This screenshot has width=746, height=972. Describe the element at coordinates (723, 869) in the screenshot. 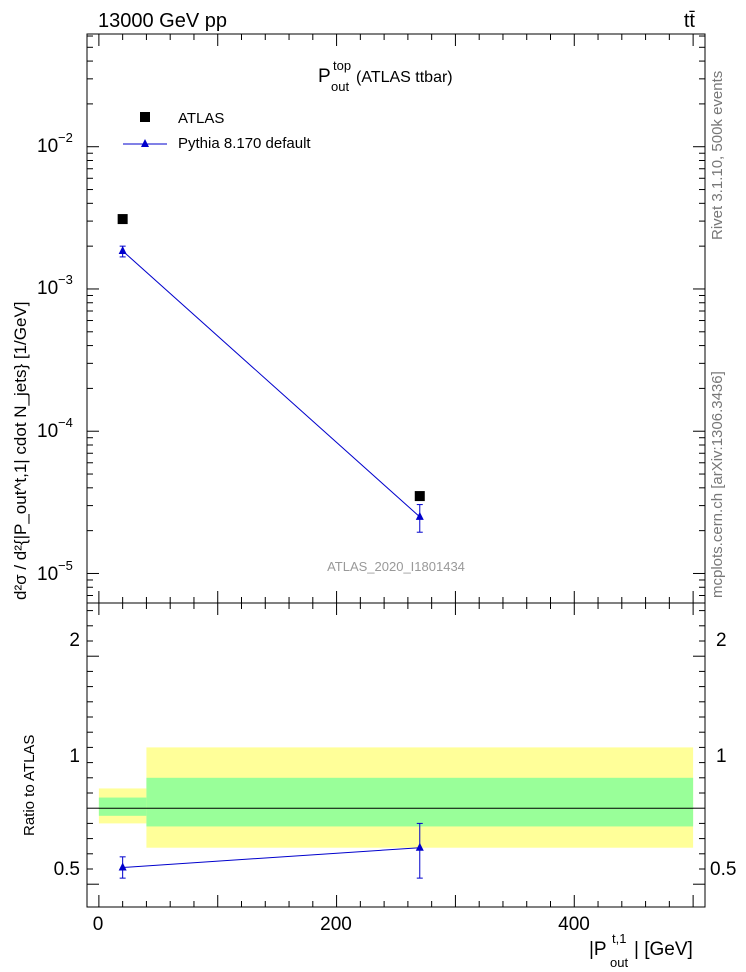

I see `ratio-tick-label-right-0.5: 0.5` at that location.